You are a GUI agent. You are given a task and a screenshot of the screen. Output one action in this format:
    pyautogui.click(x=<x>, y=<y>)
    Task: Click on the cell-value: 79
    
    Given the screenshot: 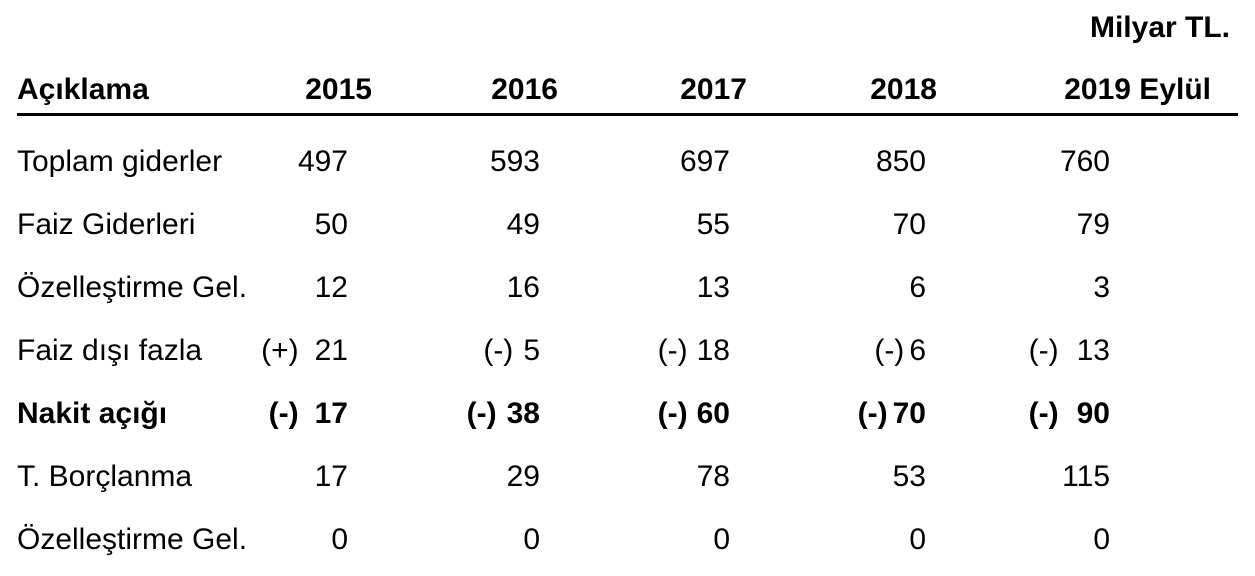 What is the action you would take?
    pyautogui.click(x=1093, y=224)
    